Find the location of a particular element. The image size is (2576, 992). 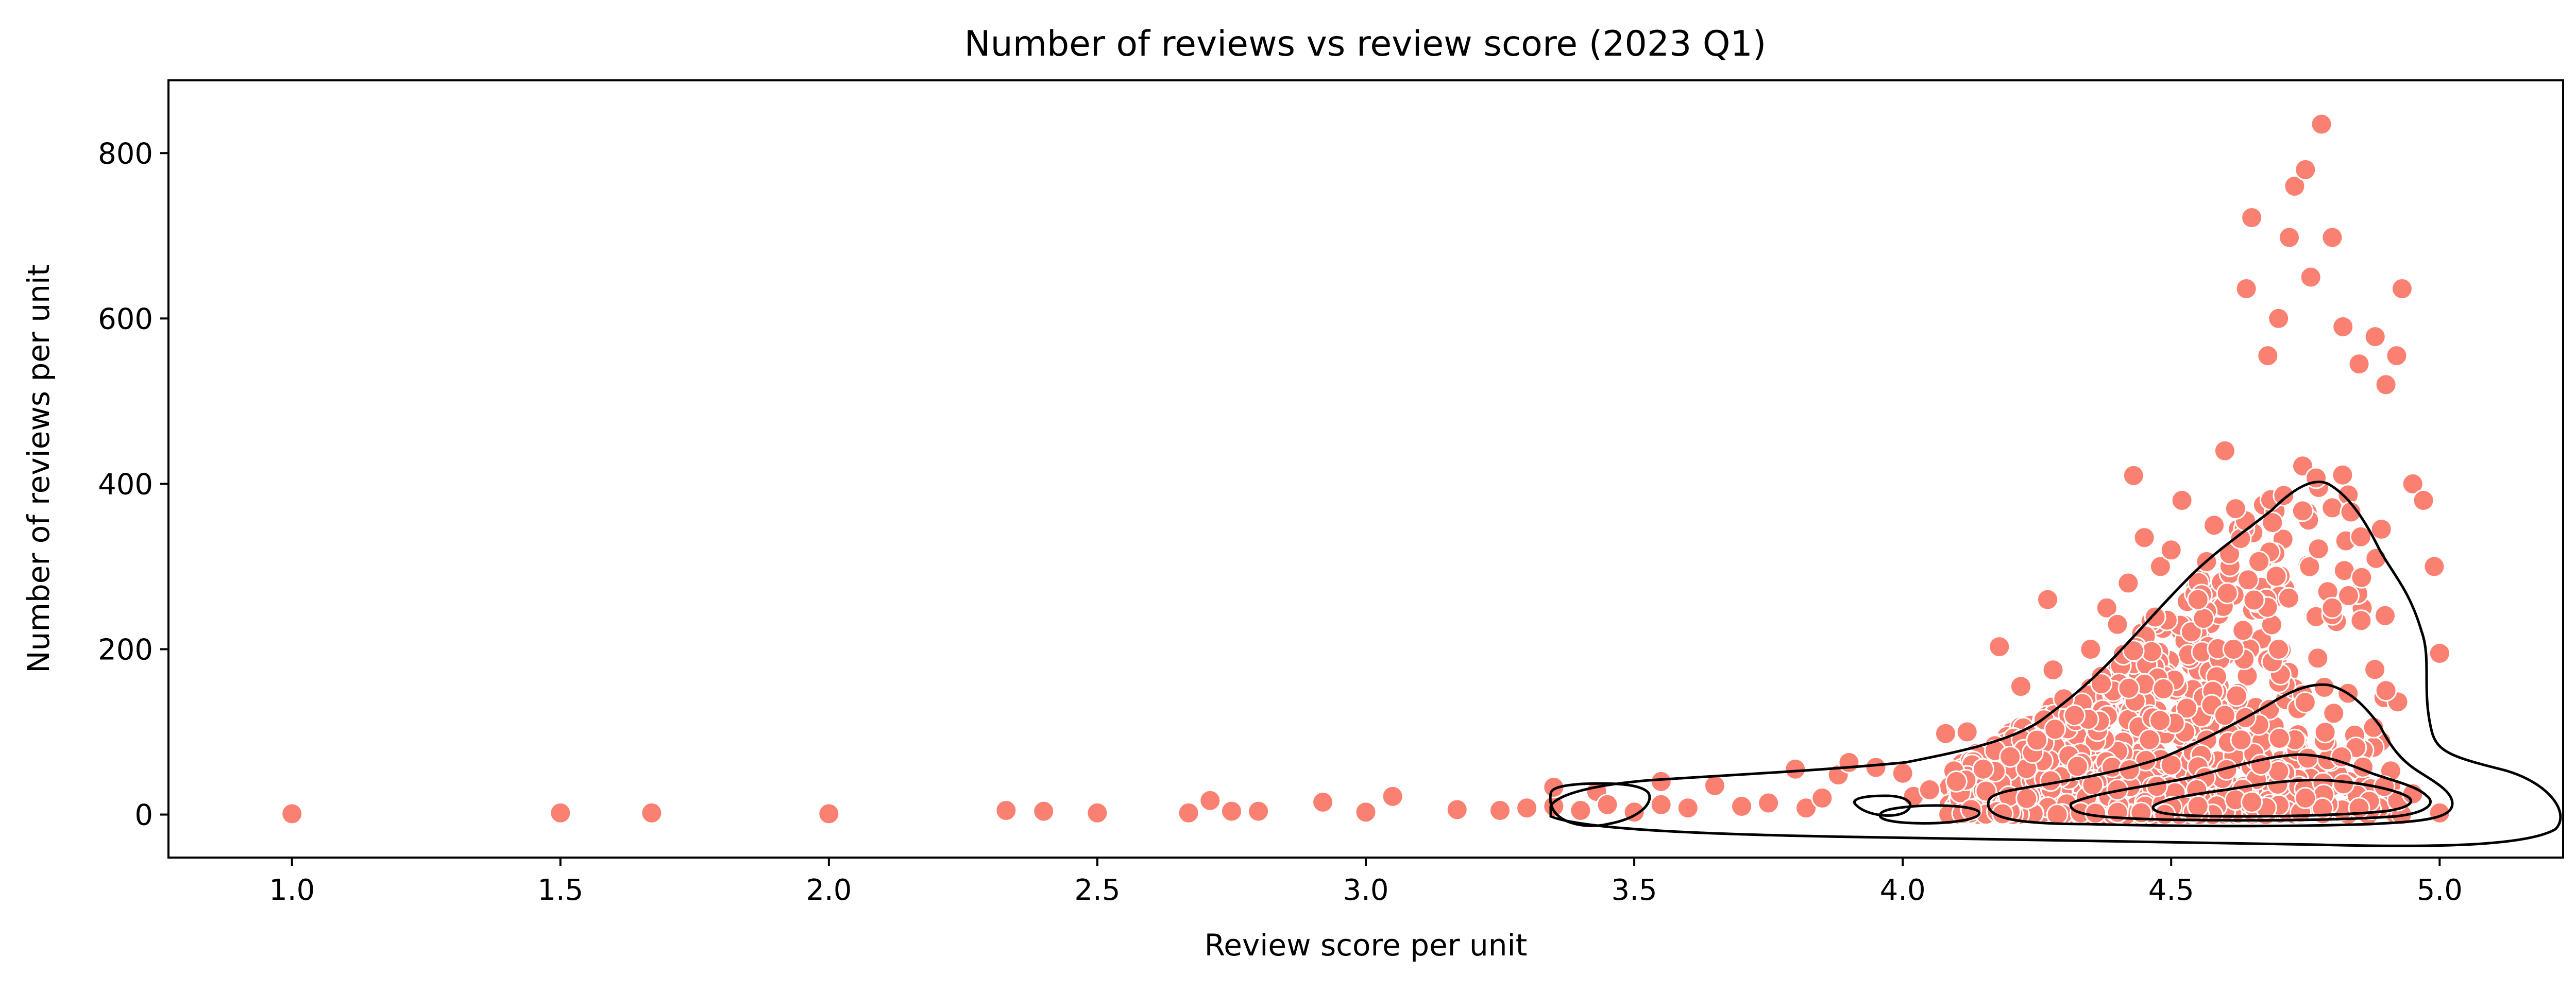

kde-contour-main-outer is located at coordinates (2055, 664).